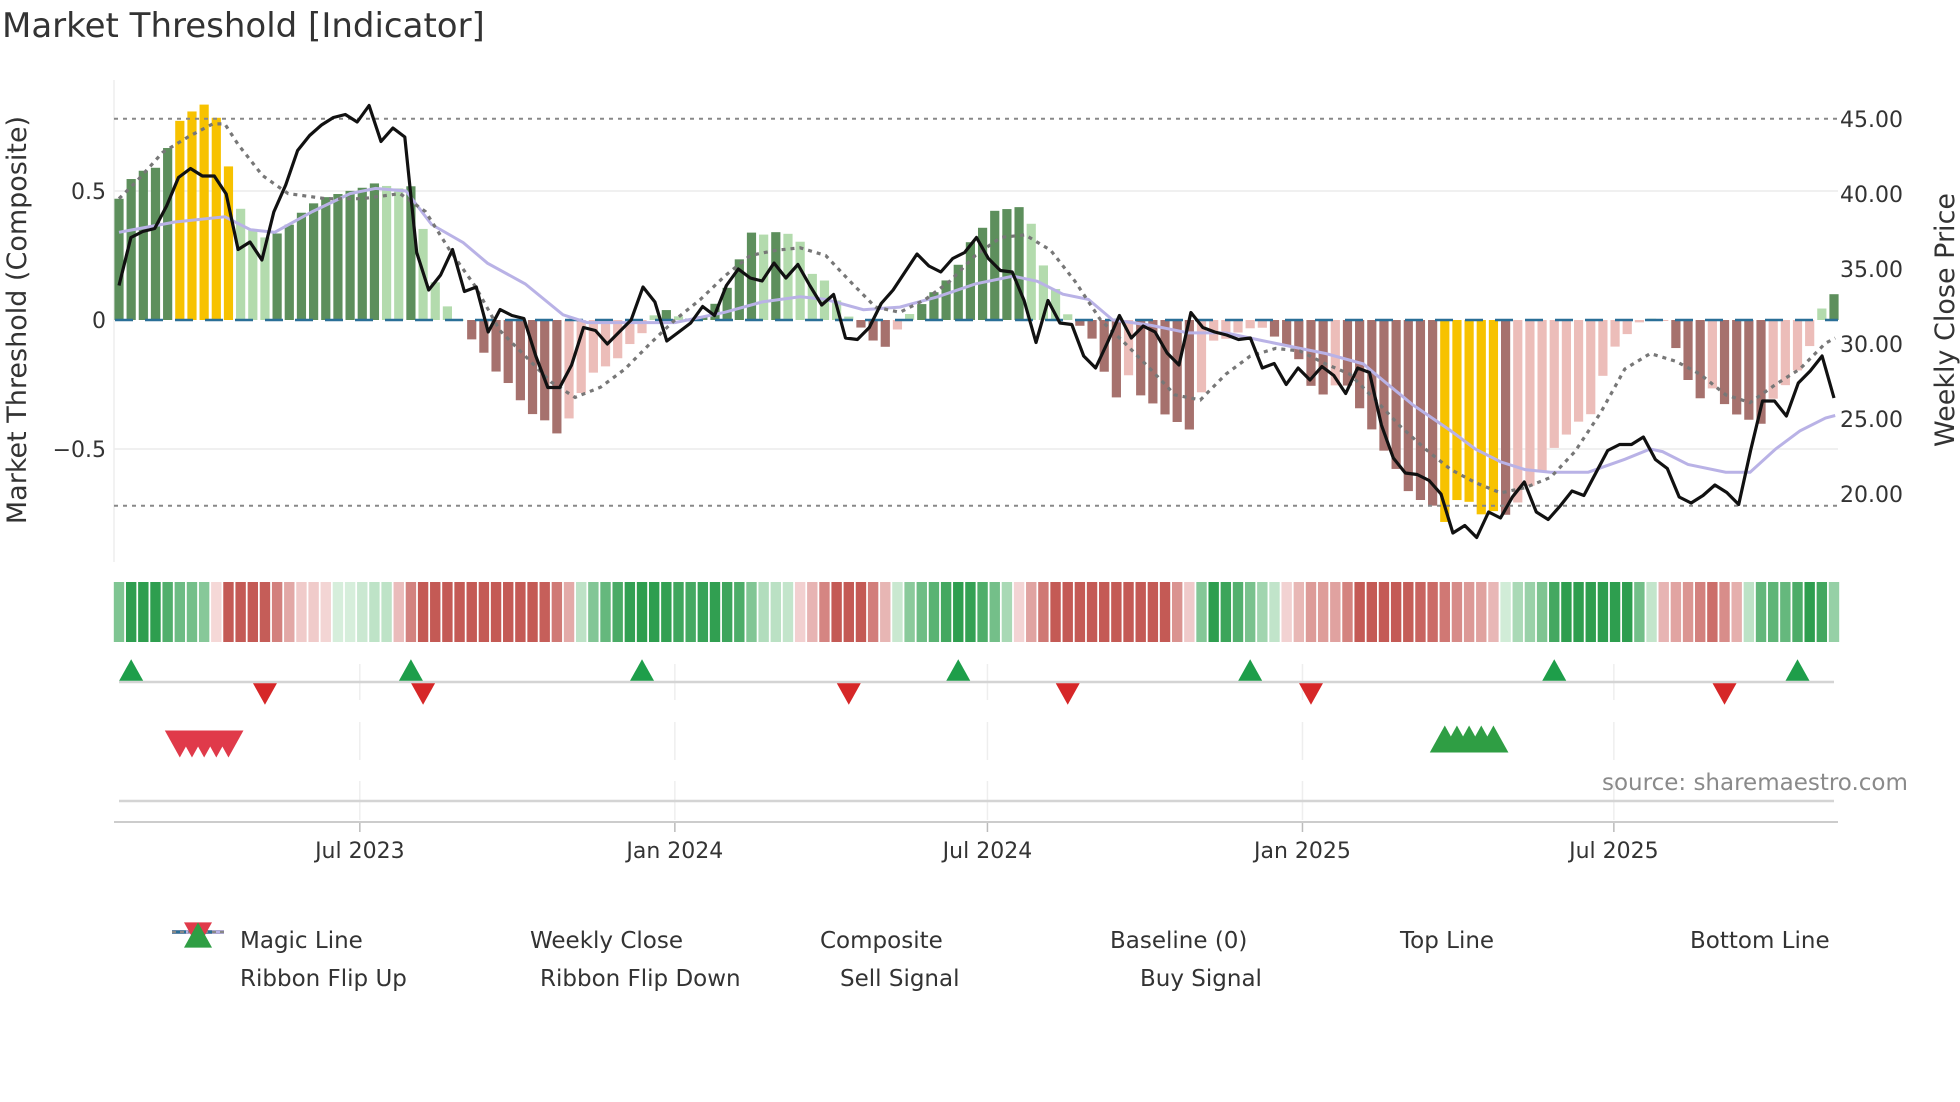 The image size is (1960, 1102). Describe the element at coordinates (1447, 941) in the screenshot. I see `legend-label: Top Line` at that location.